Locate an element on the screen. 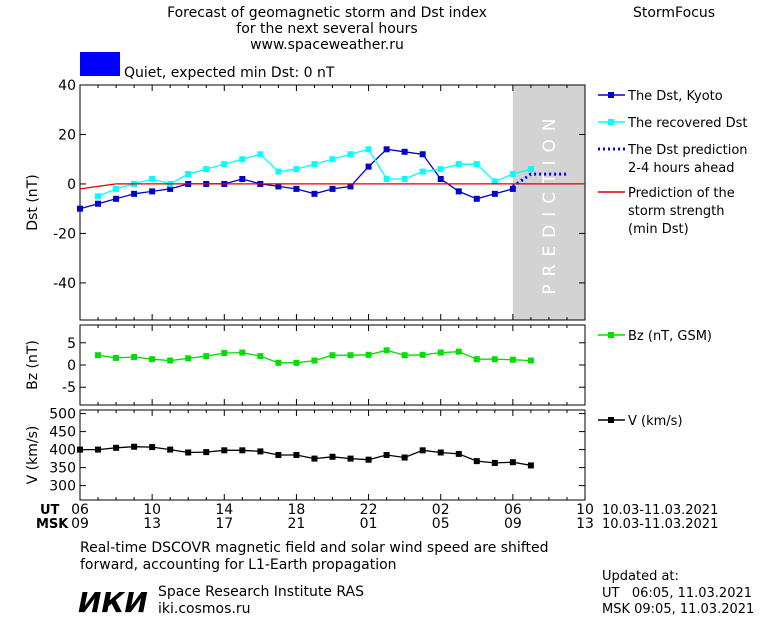  legend-min-dst-label: (min Dst) is located at coordinates (658, 229).